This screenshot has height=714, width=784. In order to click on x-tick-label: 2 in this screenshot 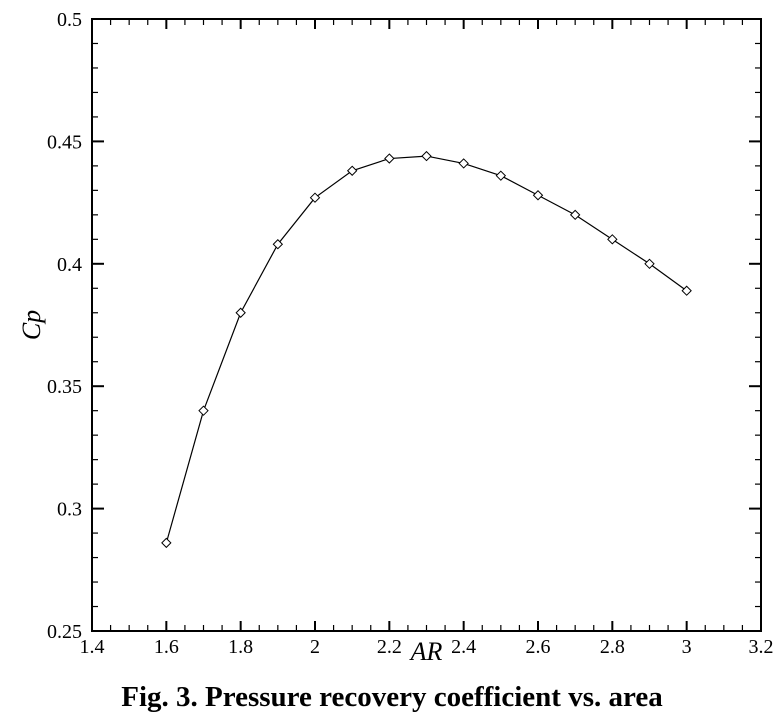, I will do `click(315, 647)`.